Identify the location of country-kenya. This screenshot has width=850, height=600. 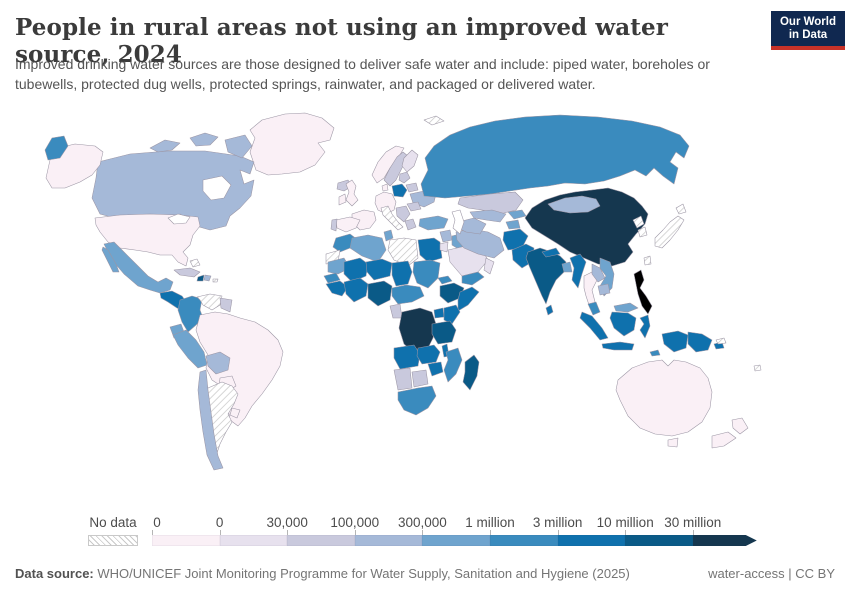
(452, 314).